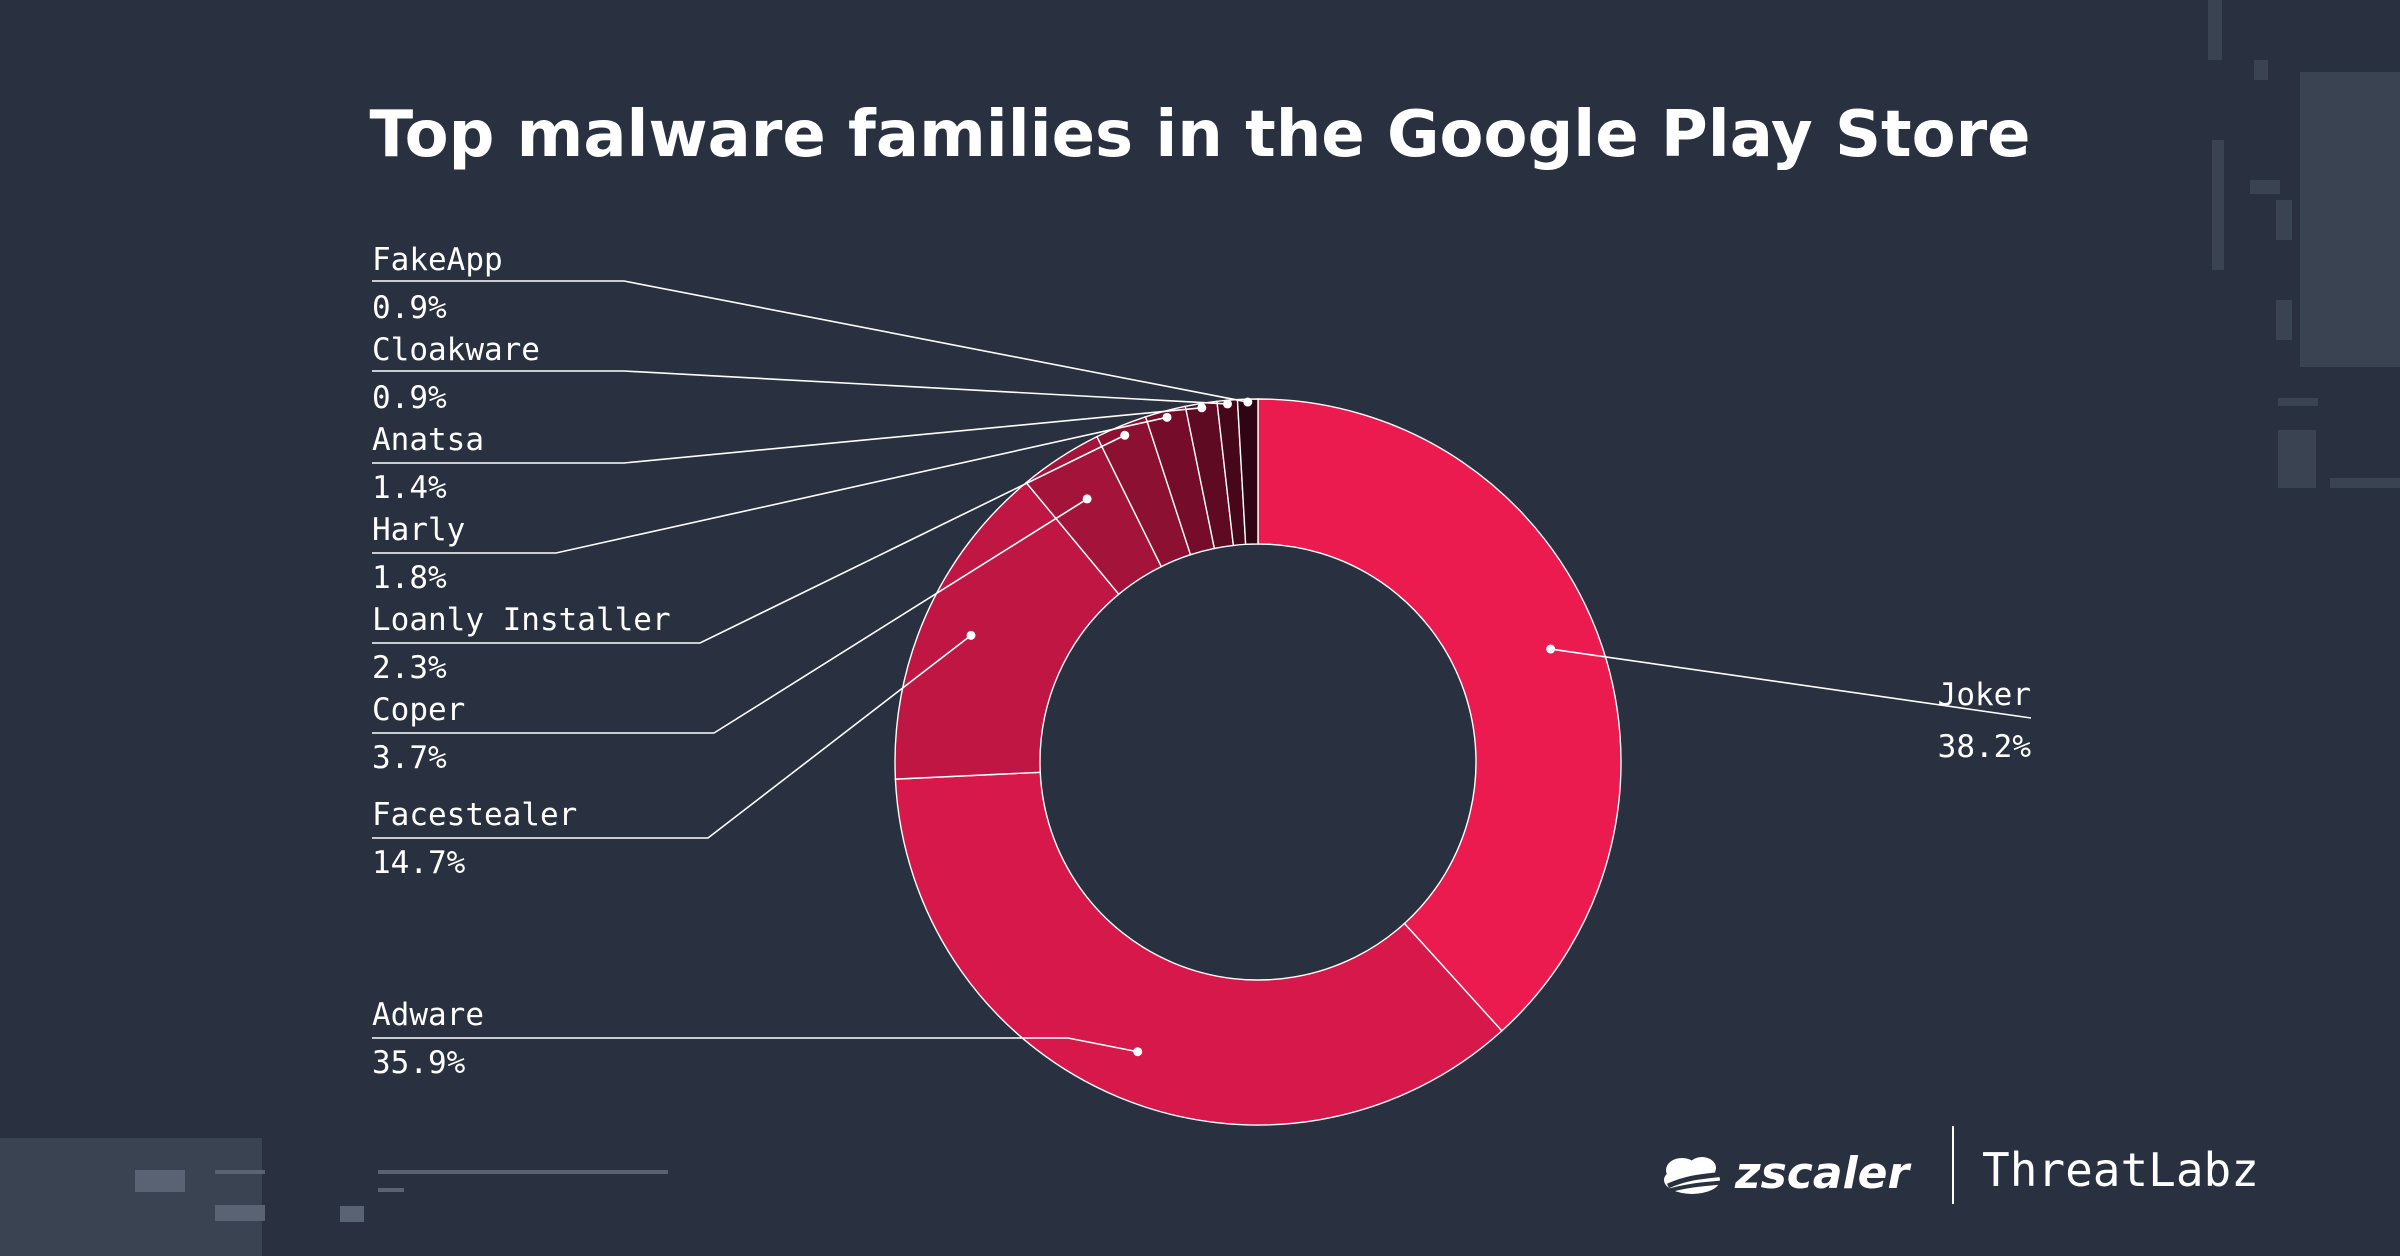 This screenshot has height=1256, width=2400. What do you see at coordinates (409, 578) in the screenshot?
I see `slice-value: 1.8%` at bounding box center [409, 578].